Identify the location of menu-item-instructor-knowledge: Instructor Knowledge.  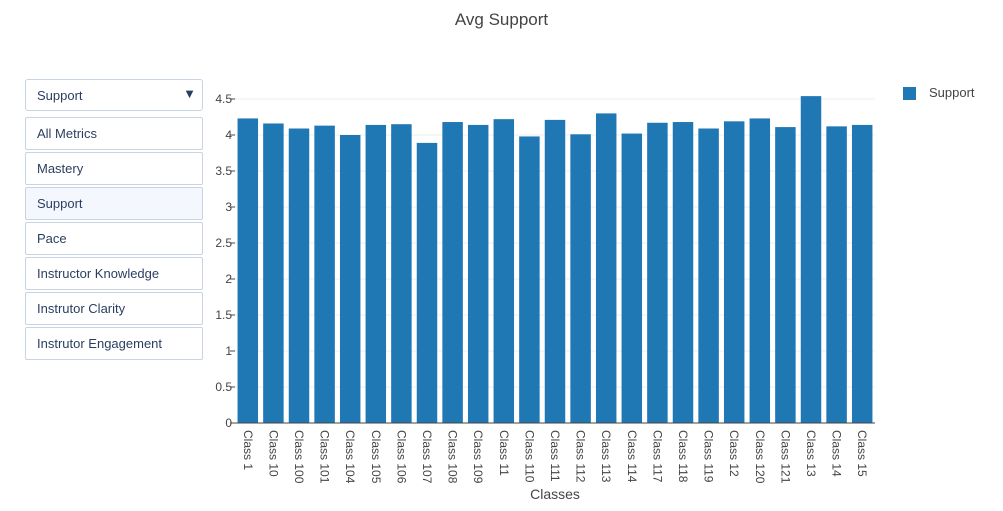
(114, 273).